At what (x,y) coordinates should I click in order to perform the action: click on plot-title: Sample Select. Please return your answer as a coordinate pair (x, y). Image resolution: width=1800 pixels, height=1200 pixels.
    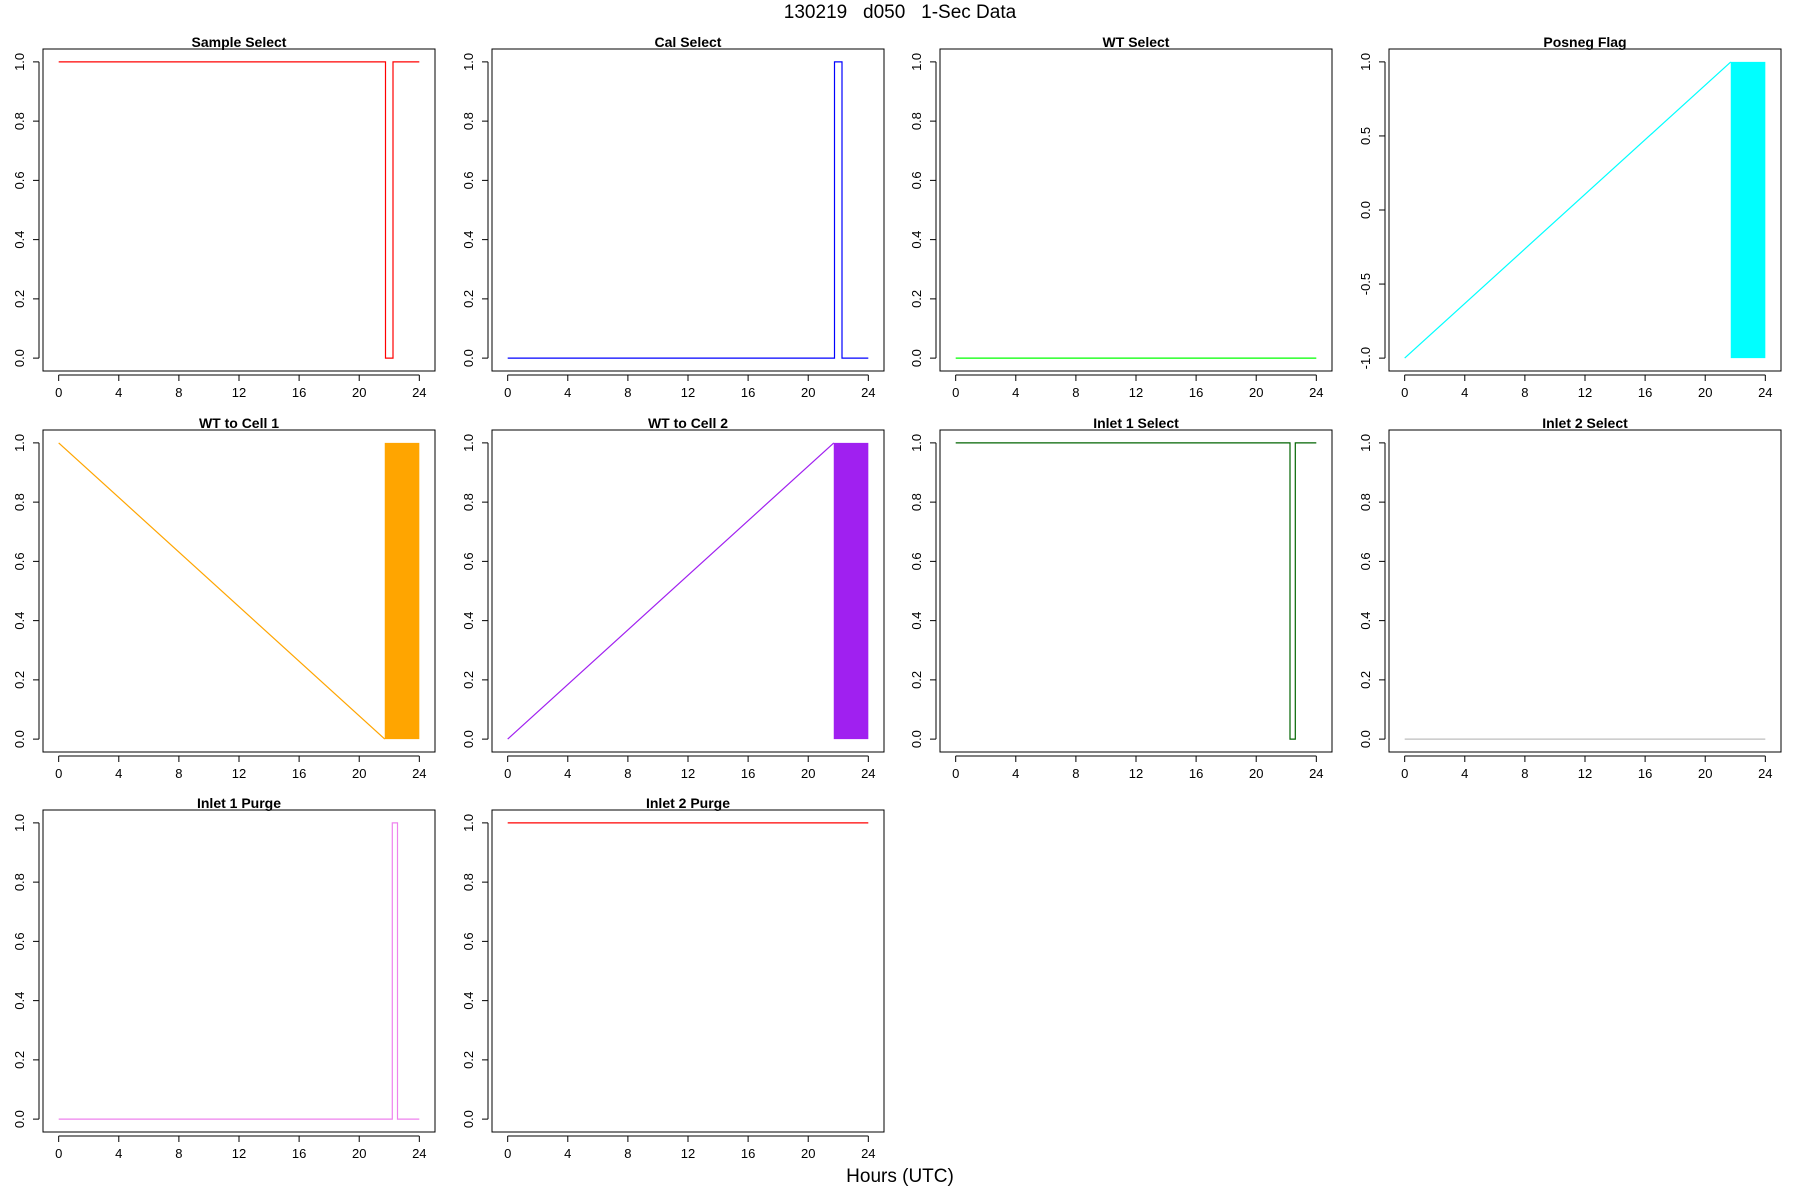
    Looking at the image, I should click on (239, 42).